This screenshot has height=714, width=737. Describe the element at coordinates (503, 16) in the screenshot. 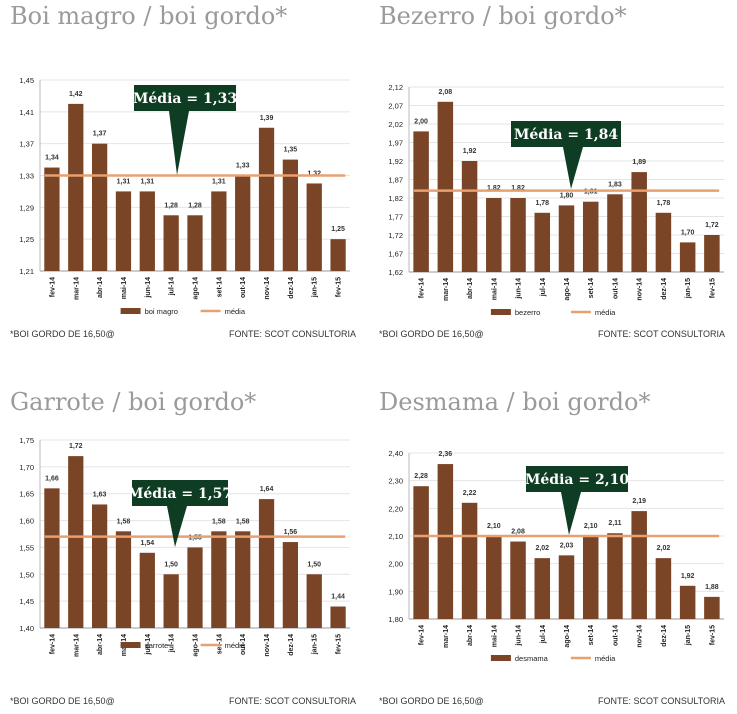

I see `chart-title: Bezerro / boi gordo*` at that location.